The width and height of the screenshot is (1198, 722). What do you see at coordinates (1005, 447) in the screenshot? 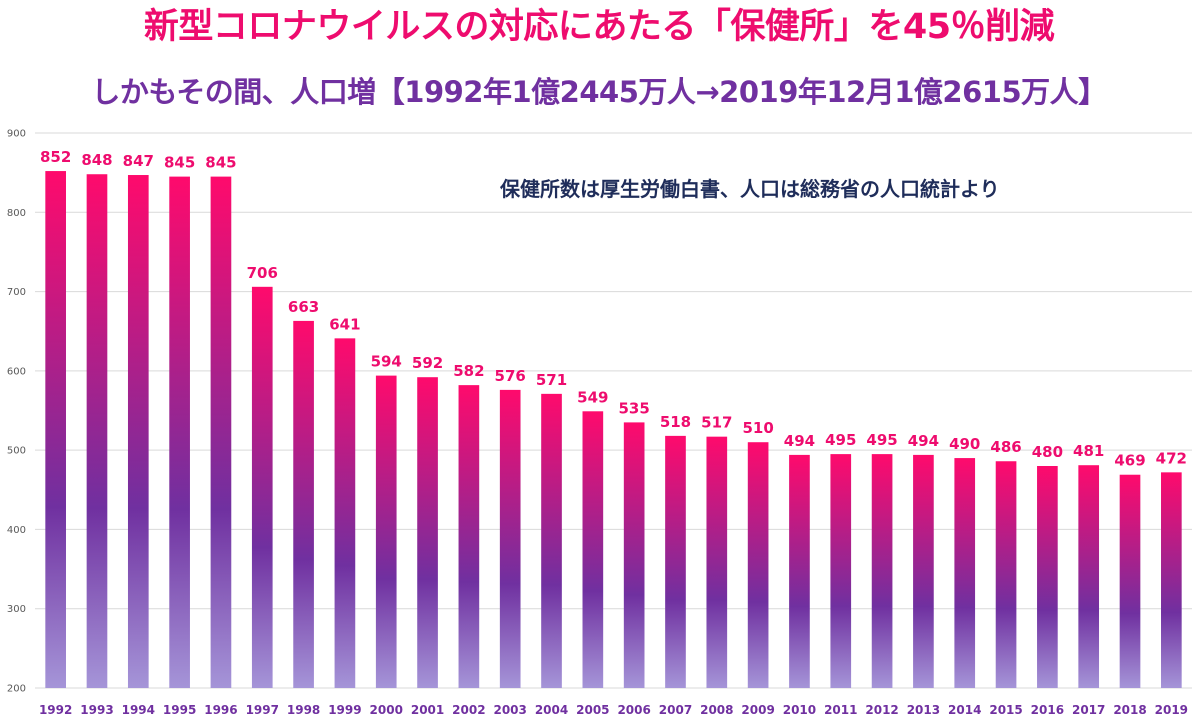
I see `data-label-2015: 486` at bounding box center [1005, 447].